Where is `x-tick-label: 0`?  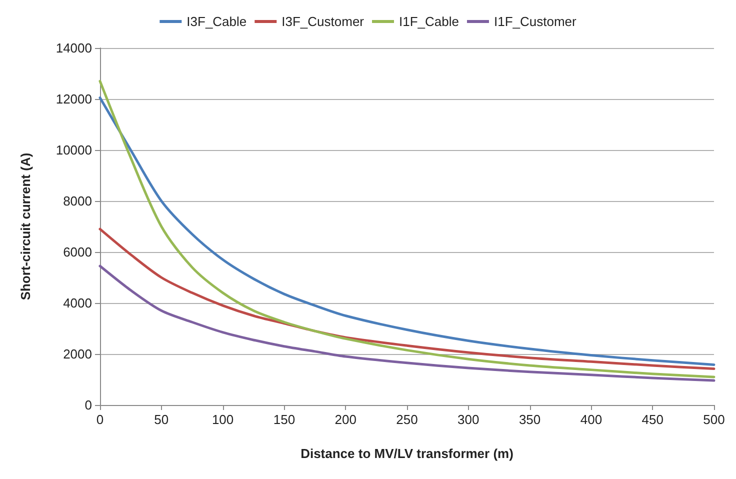 x-tick-label: 0 is located at coordinates (100, 419).